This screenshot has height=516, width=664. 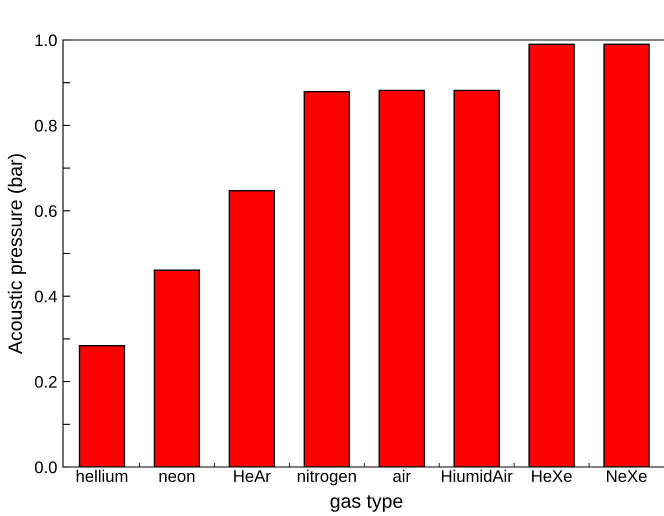 I want to click on x-axis-title: gas type, so click(x=366, y=503).